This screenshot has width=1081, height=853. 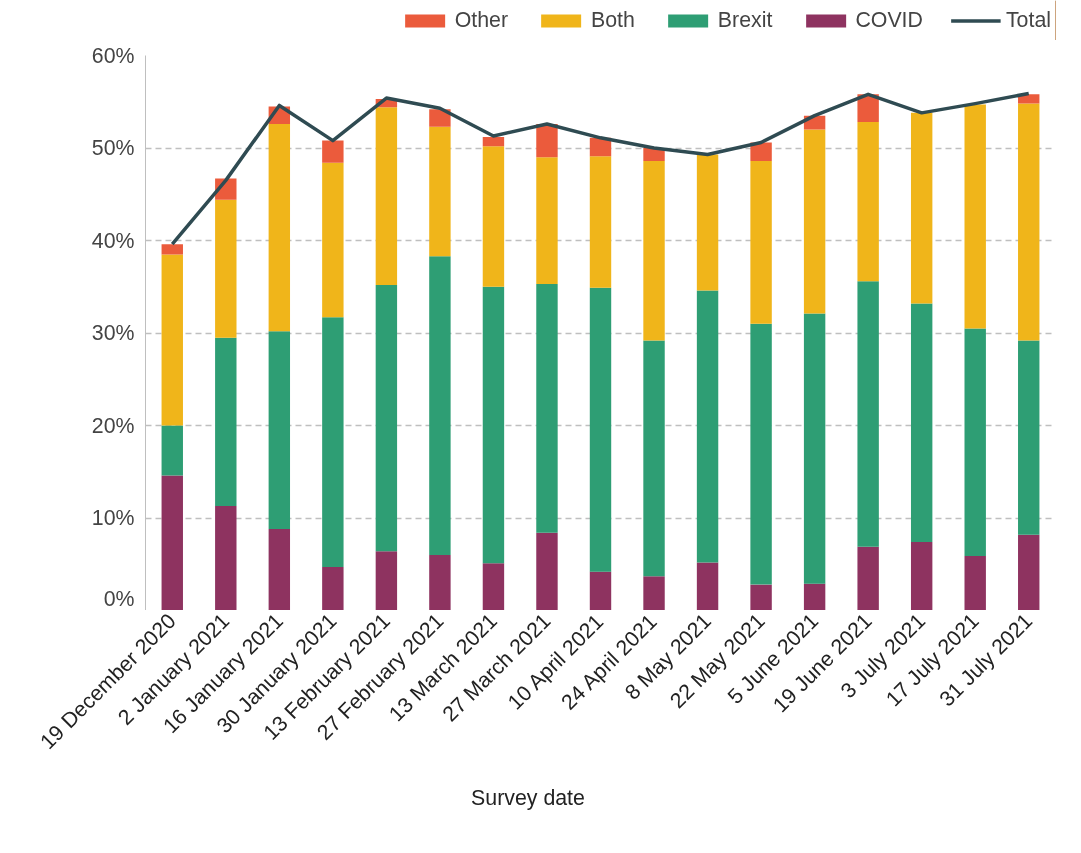 I want to click on y-tick-label: 20%, so click(x=113, y=425).